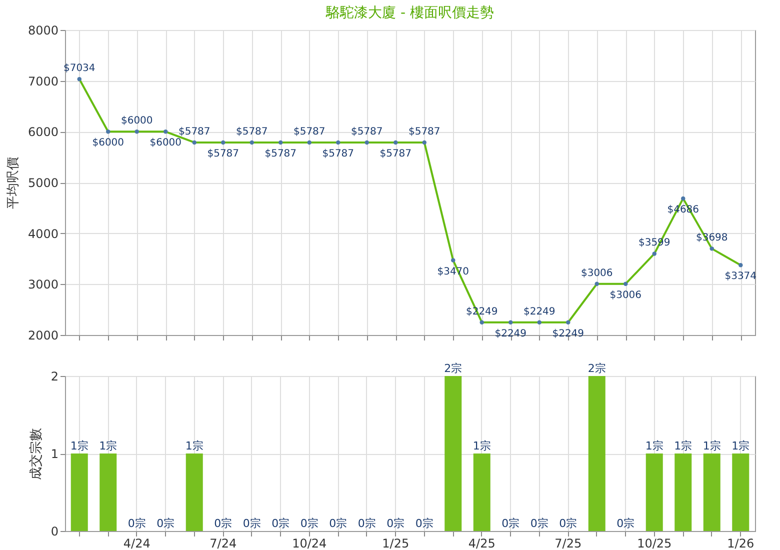 The image size is (780, 550). Describe the element at coordinates (54, 531) in the screenshot. I see `y-tick-label: 0` at that location.